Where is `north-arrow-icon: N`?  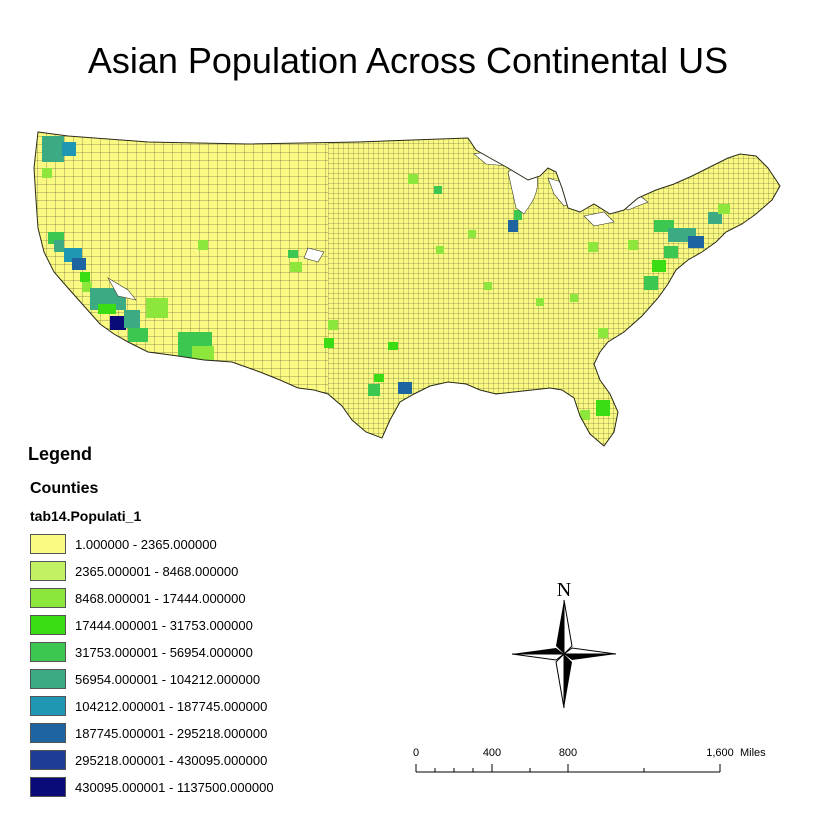 north-arrow-icon: N is located at coordinates (564, 644).